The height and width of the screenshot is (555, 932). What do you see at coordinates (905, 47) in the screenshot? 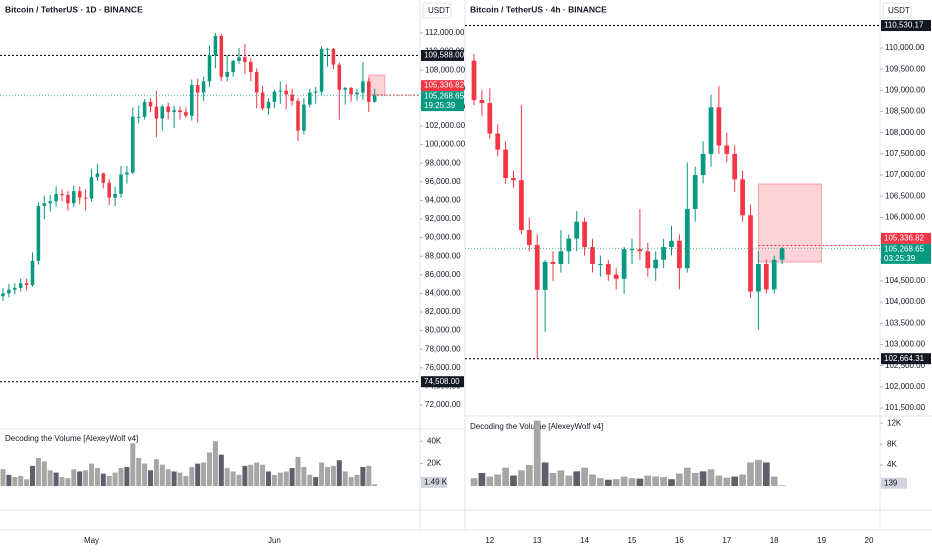
I see `y-tick-label: 110,000.00` at bounding box center [905, 47].